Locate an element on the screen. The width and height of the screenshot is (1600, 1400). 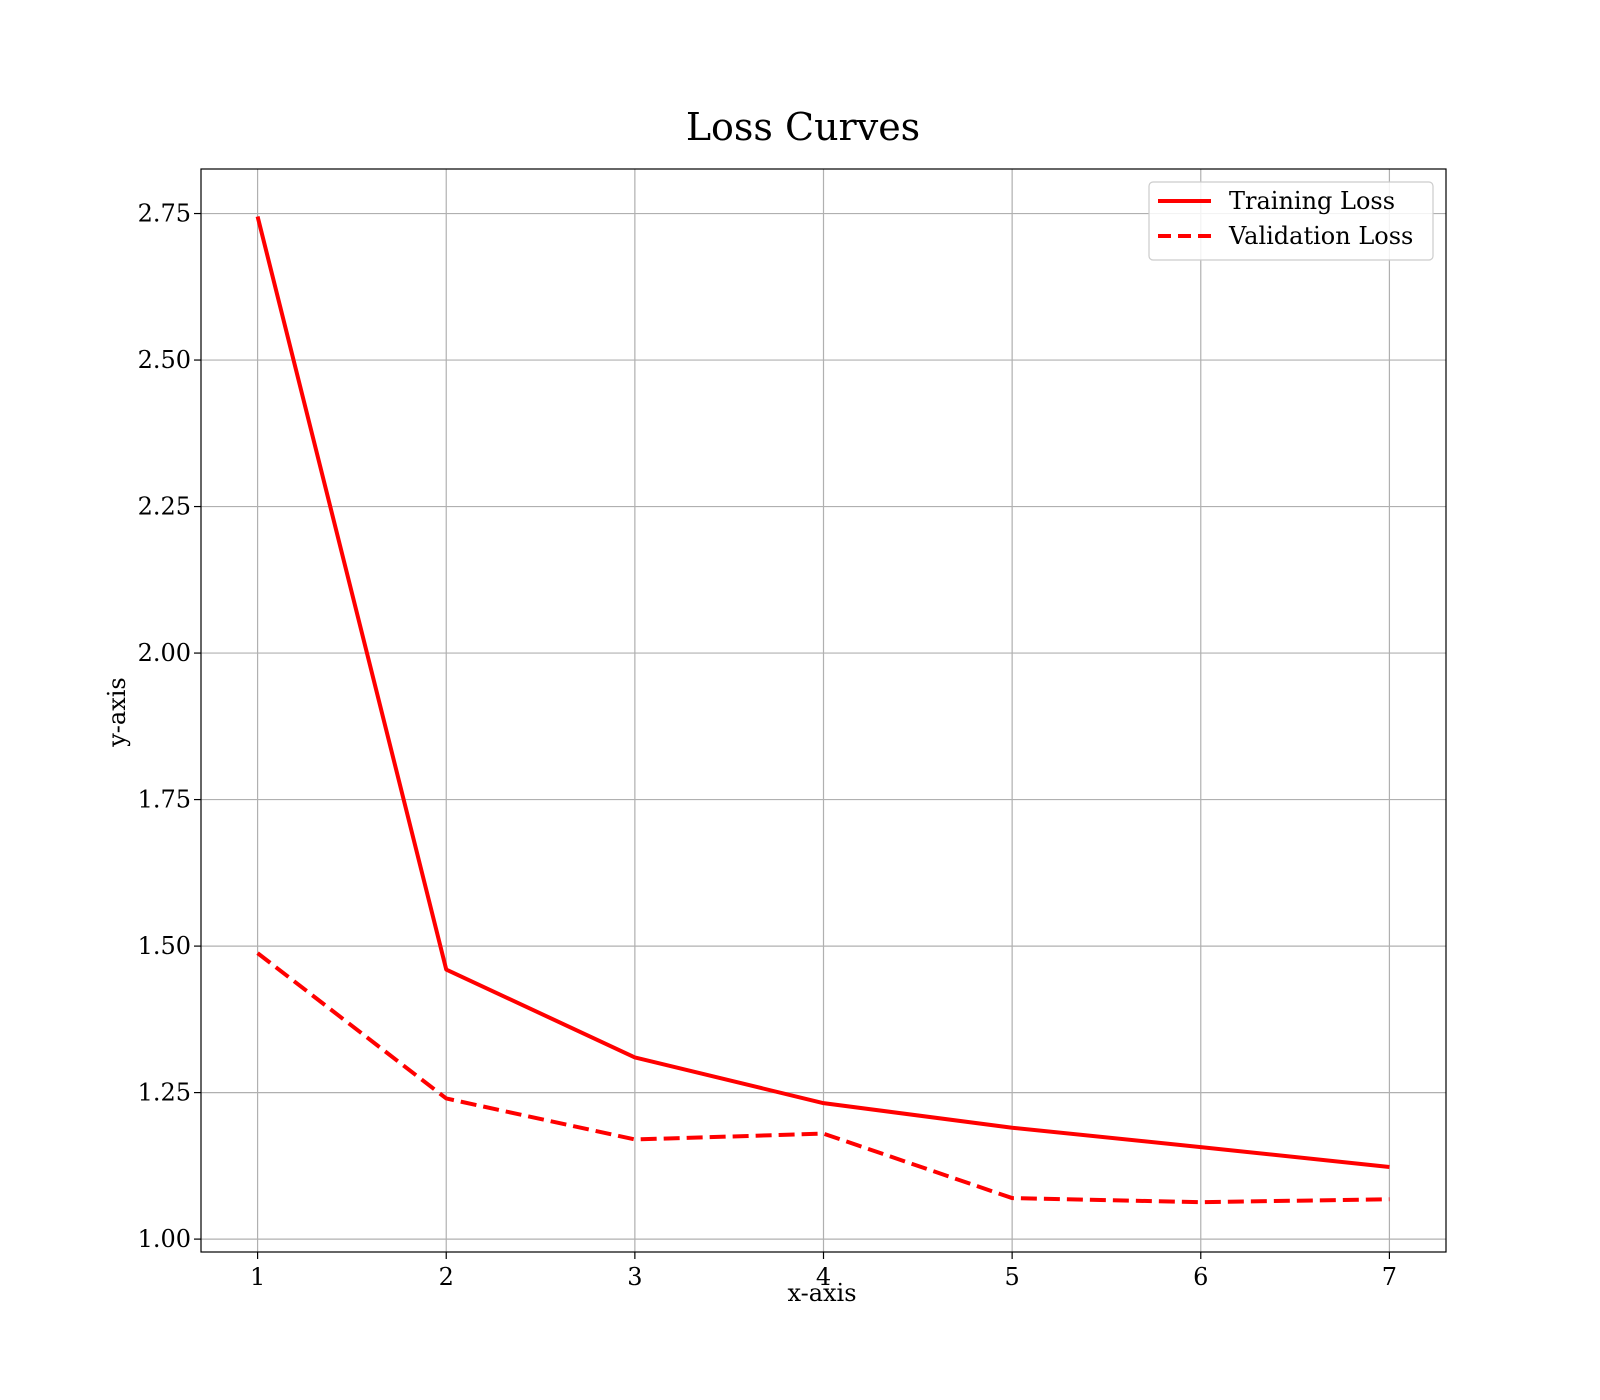
y-axis-label: y-axis is located at coordinates (117, 712).